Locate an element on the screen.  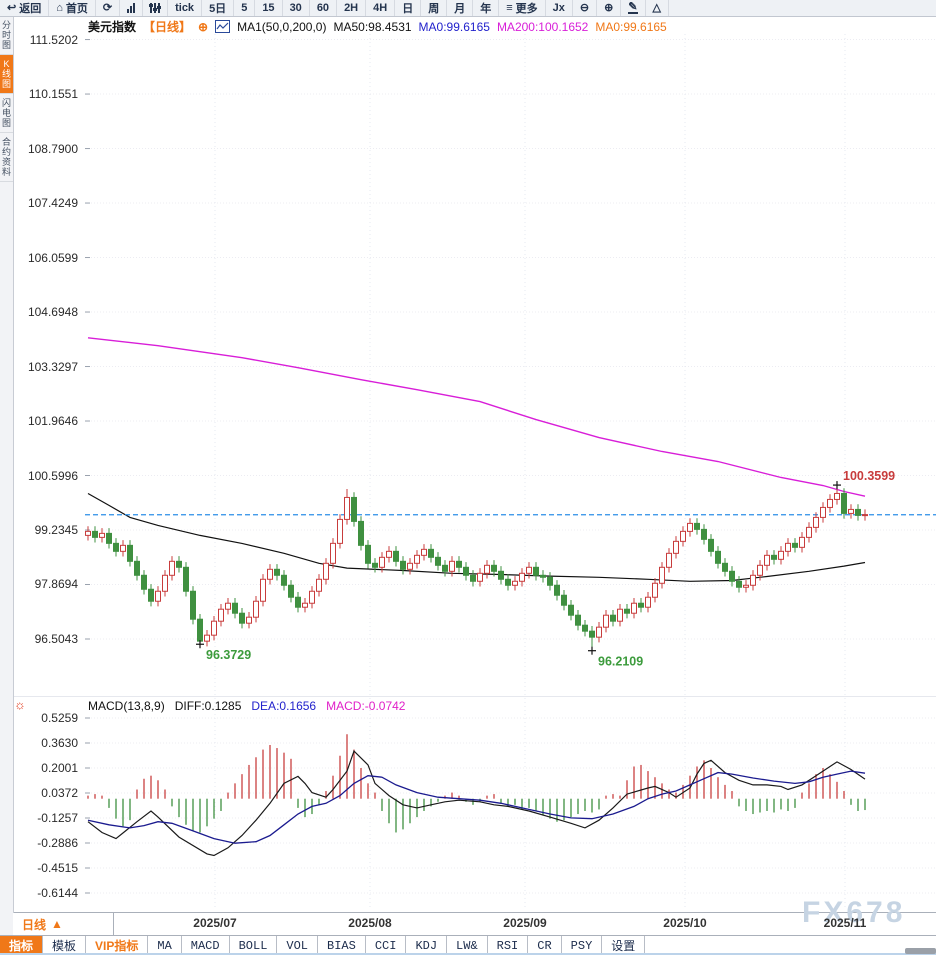
y-axis-tick-label: 108.7900 is located at coordinates (52, 148).